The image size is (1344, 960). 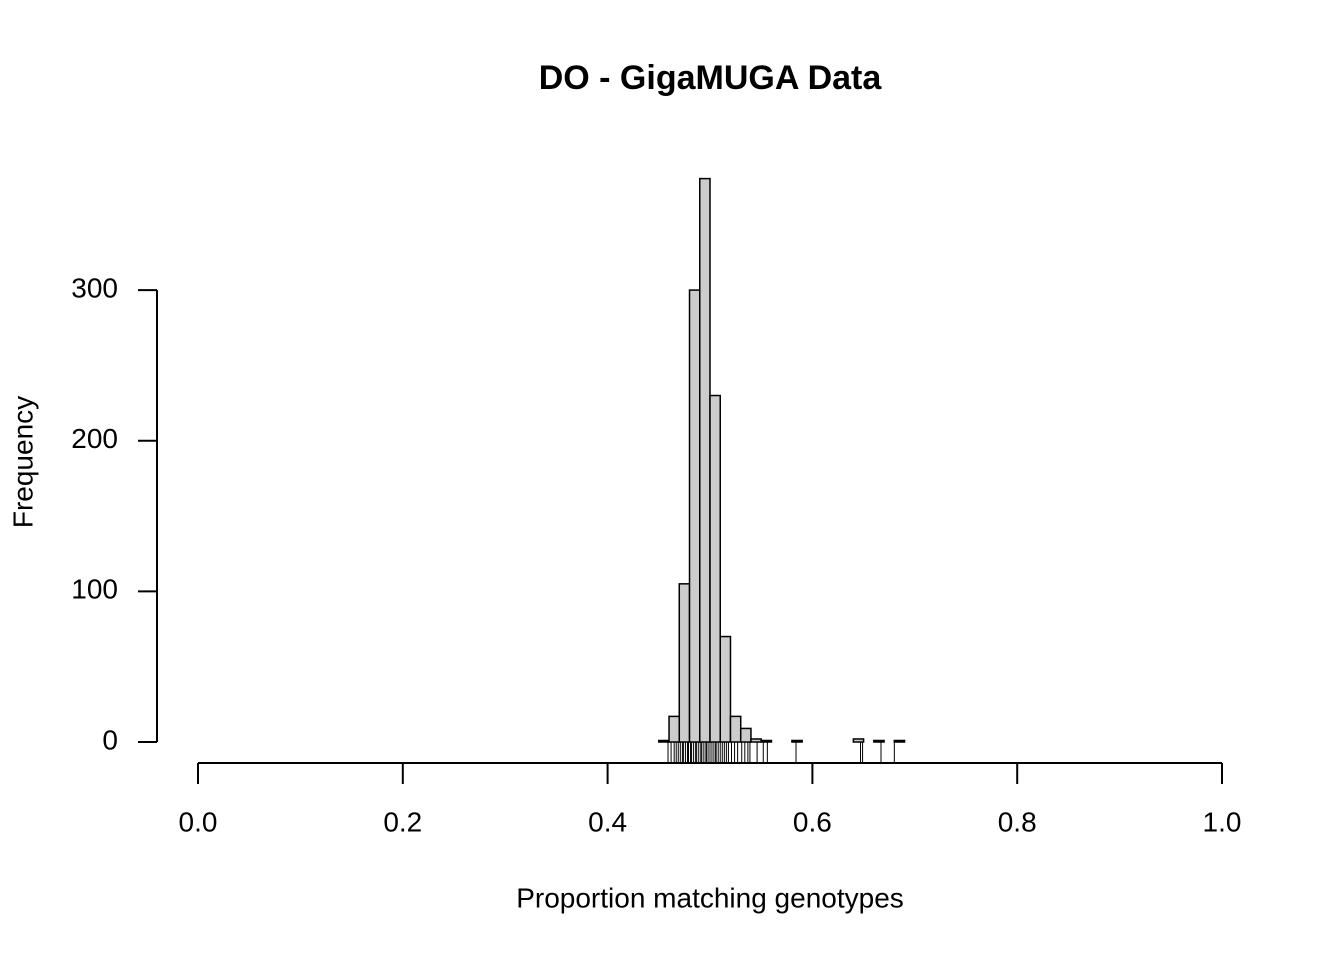 I want to click on x-tick-label: 0.8, so click(x=1017, y=821).